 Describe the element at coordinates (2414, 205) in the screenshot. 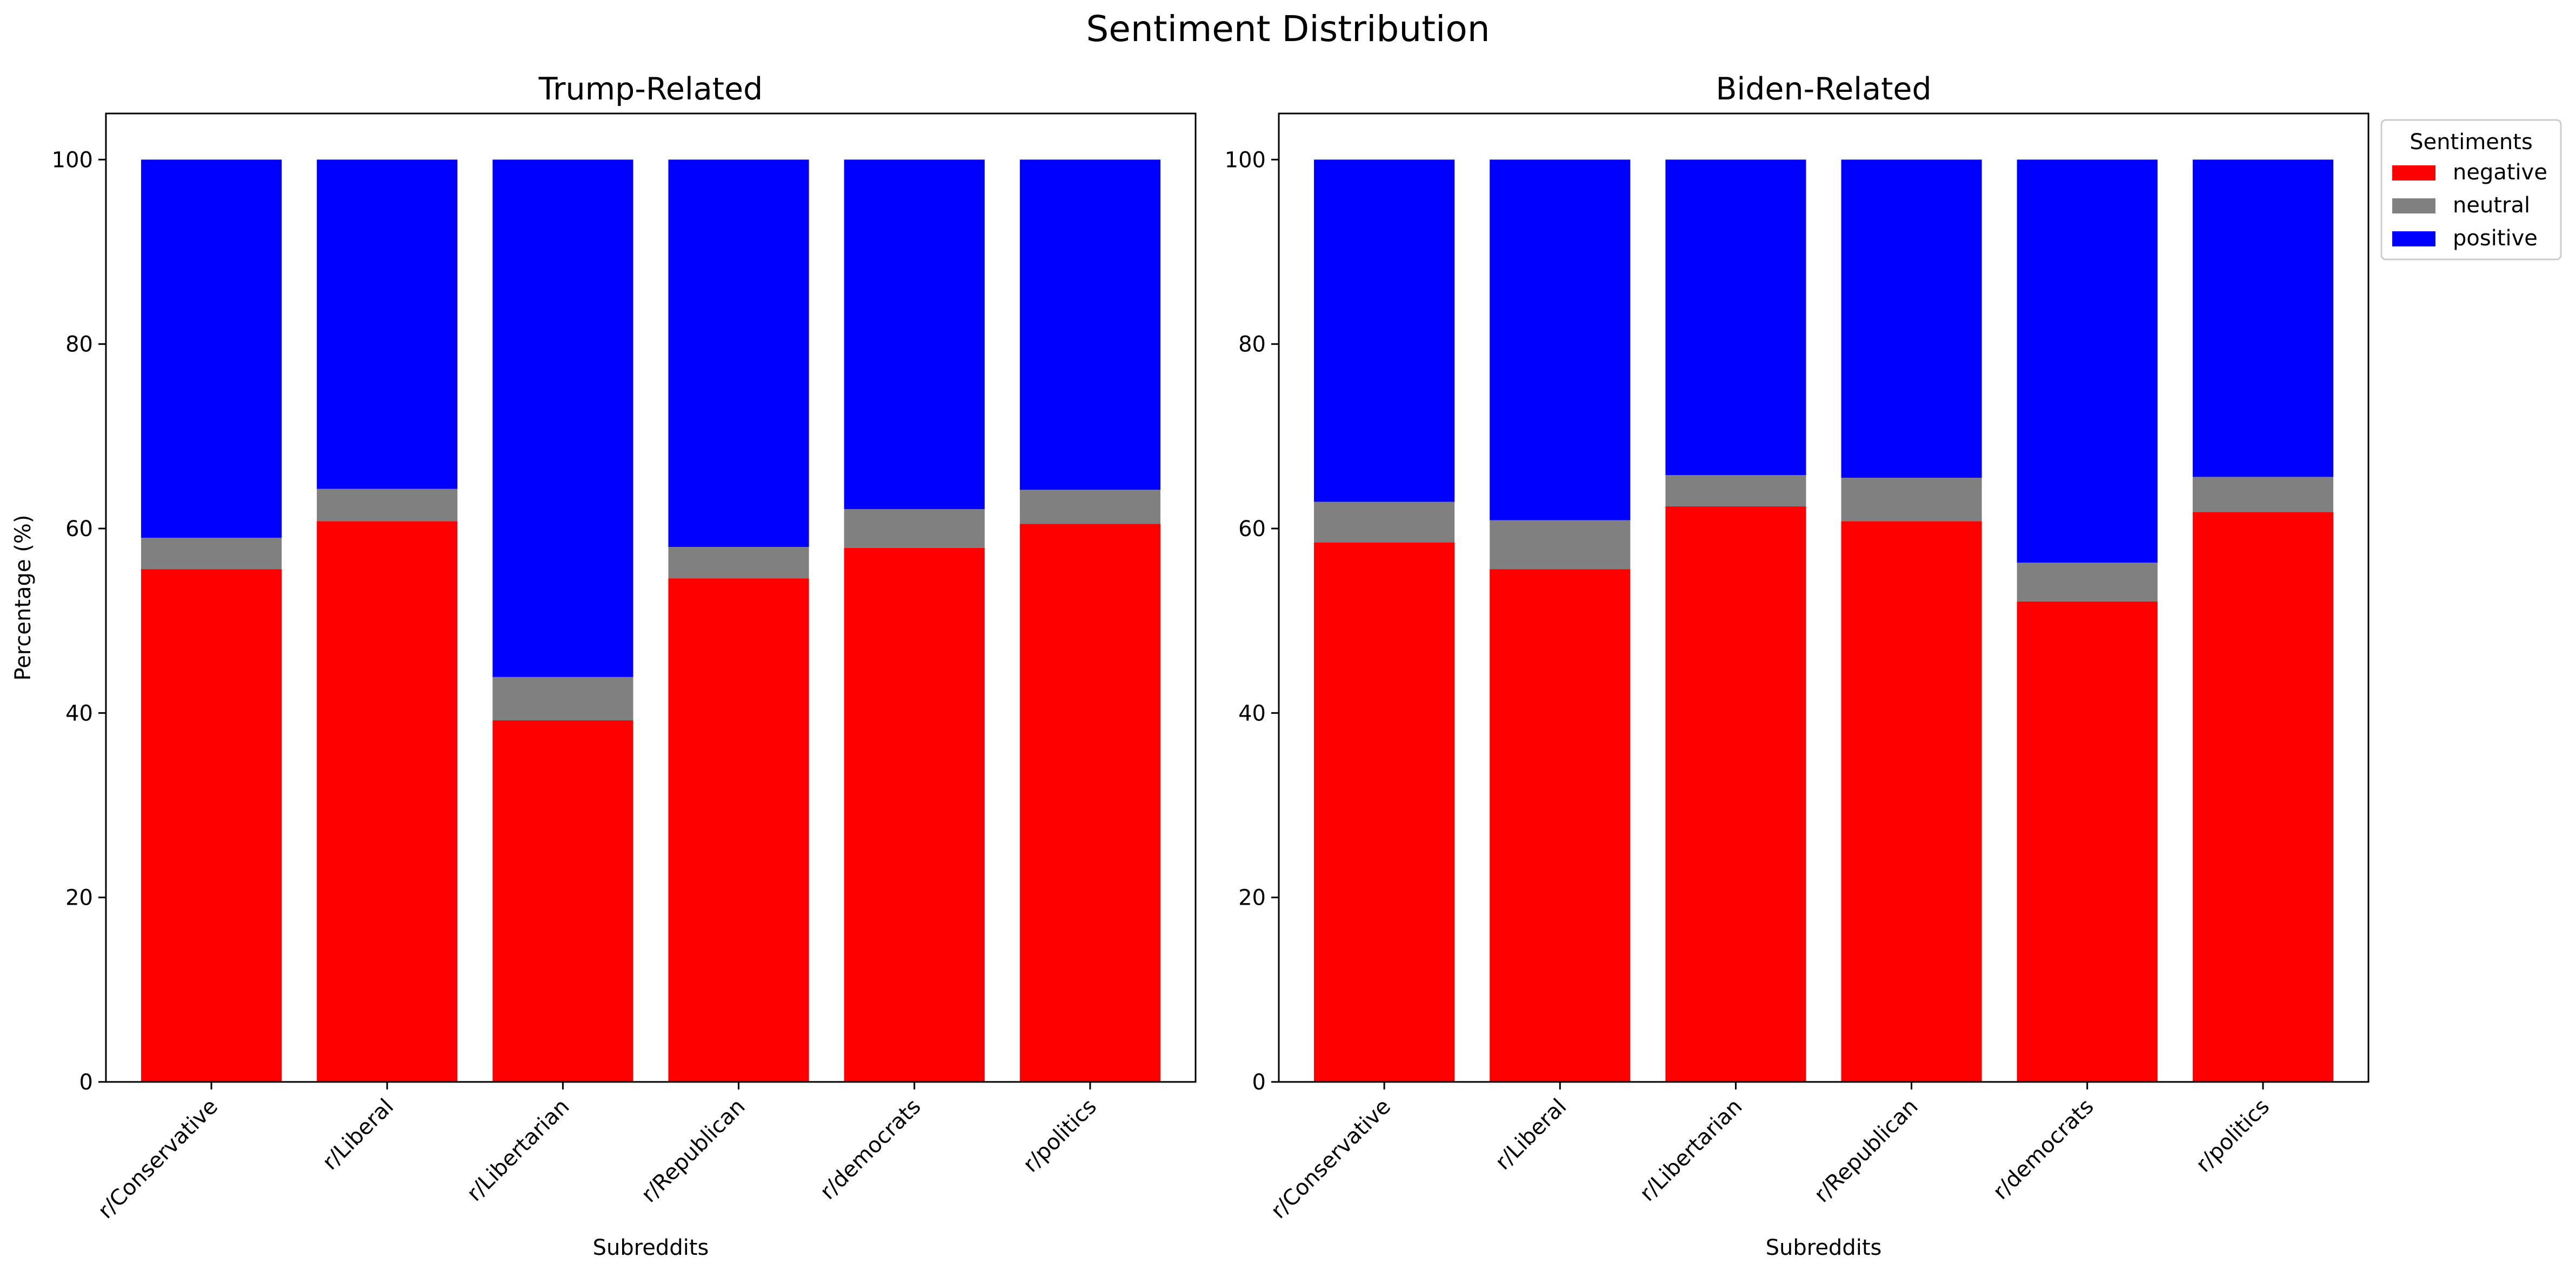

I see `legend-swatch-neutral` at that location.